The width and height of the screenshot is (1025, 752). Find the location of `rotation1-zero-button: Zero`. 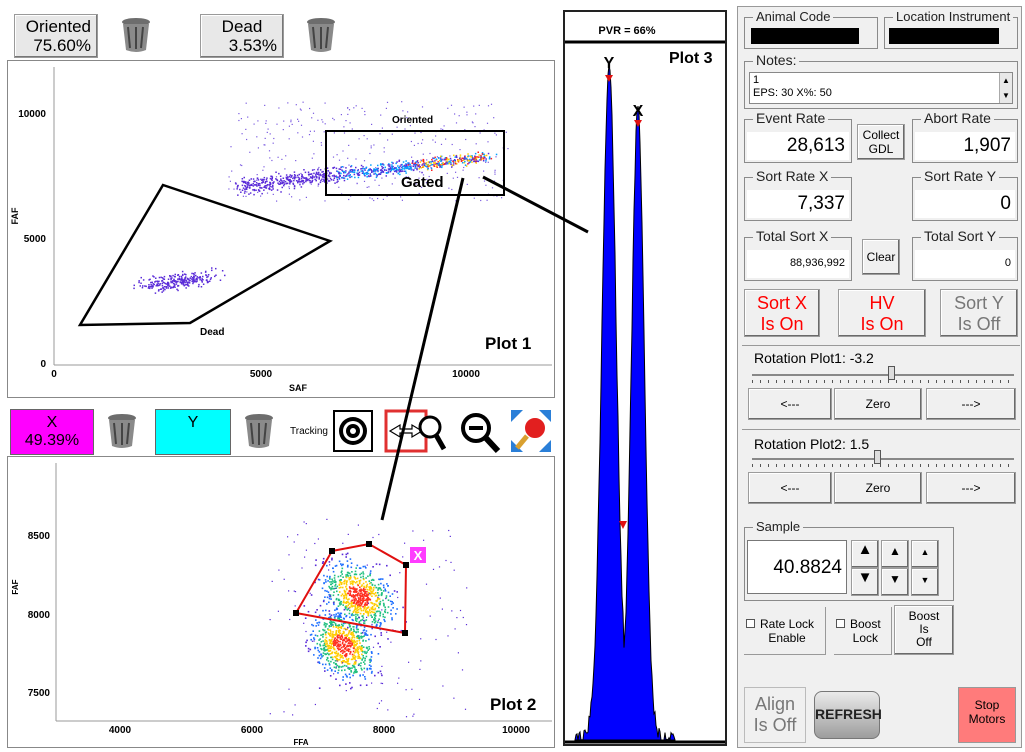

rotation1-zero-button: Zero is located at coordinates (878, 404).